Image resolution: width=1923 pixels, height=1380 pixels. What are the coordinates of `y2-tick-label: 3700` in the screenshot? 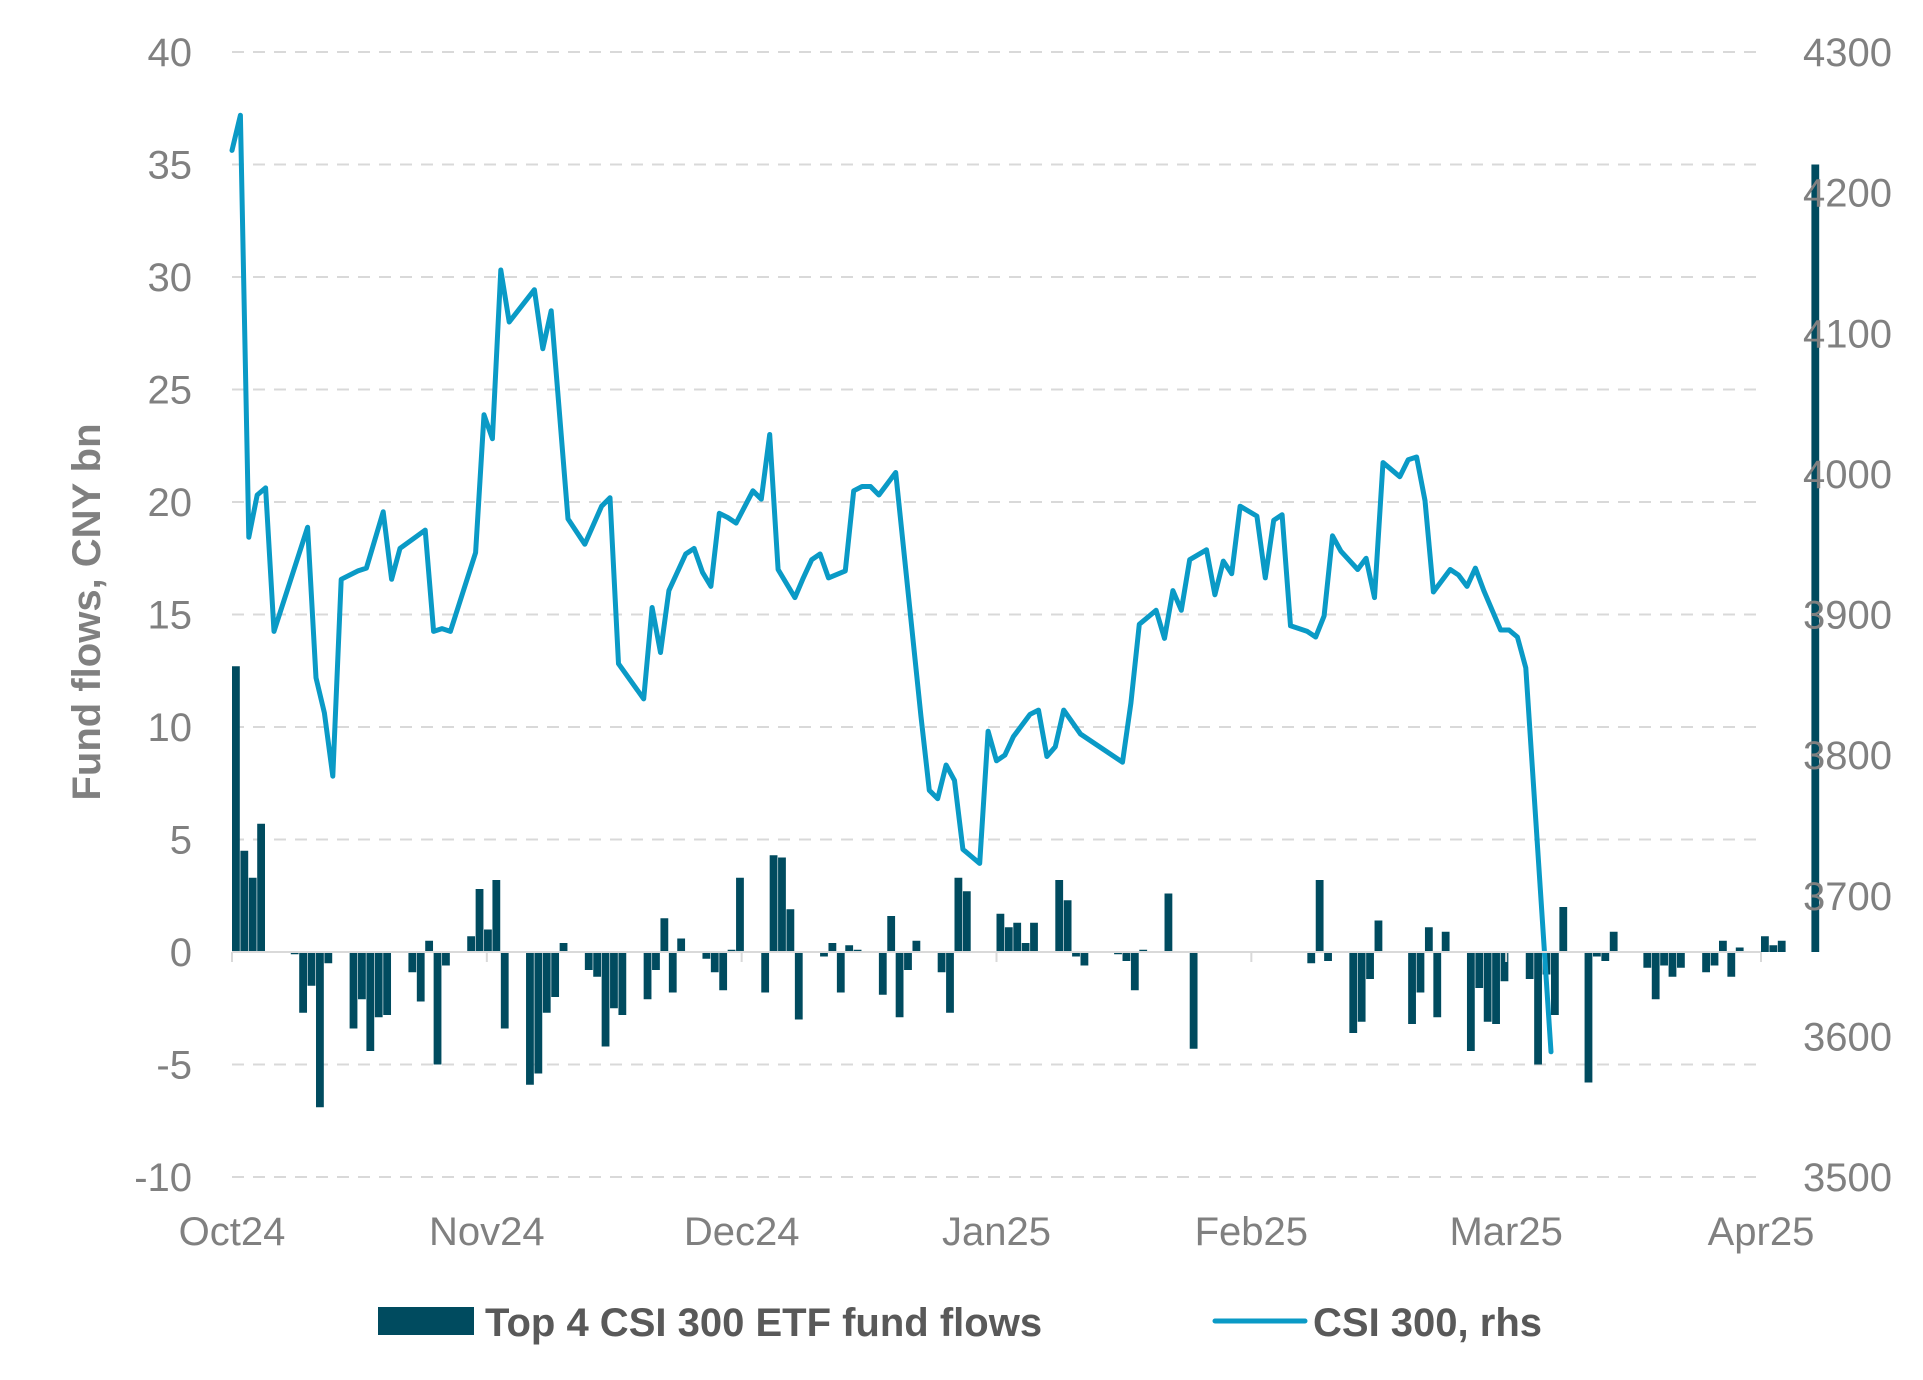 It's located at (1847, 897).